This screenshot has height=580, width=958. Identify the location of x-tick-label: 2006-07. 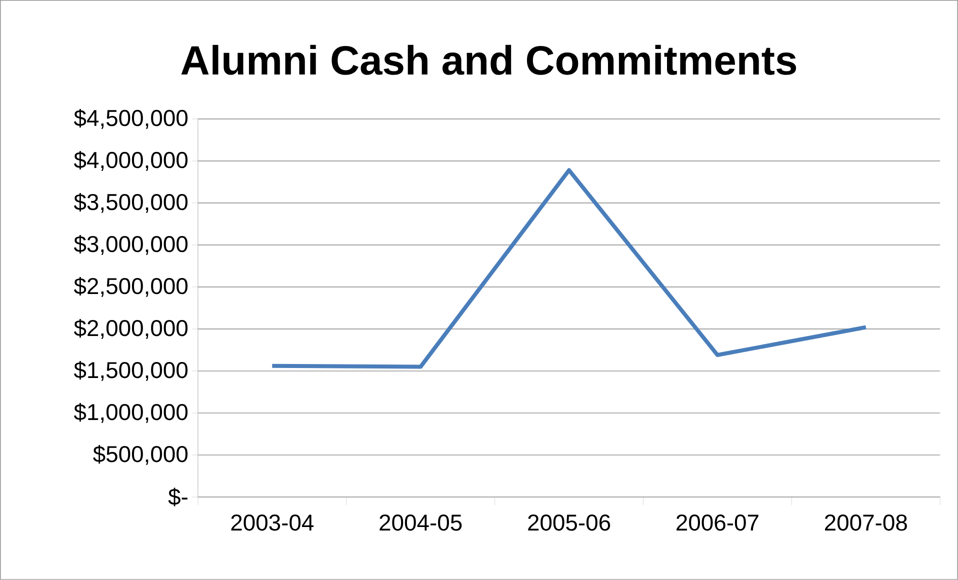
(717, 522).